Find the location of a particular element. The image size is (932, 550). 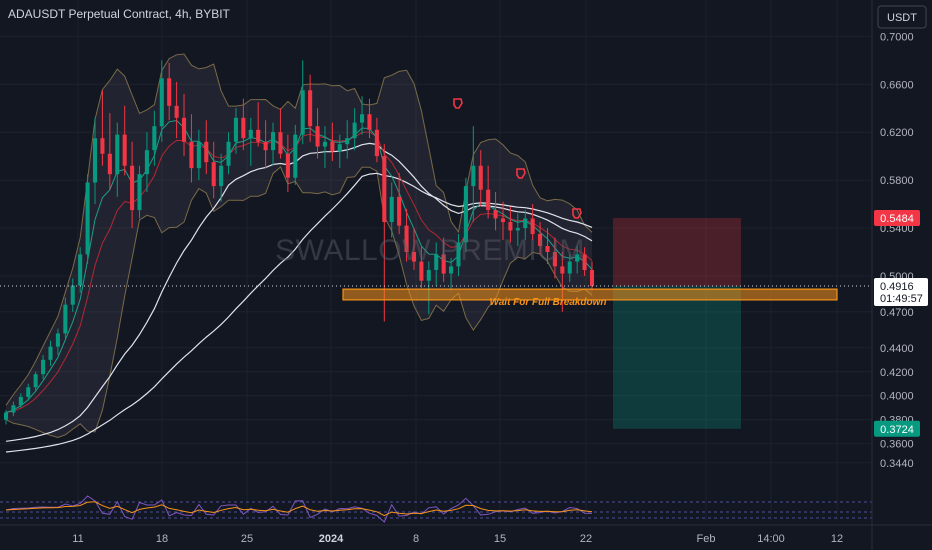

y-tick-label: 0.5400 is located at coordinates (897, 229).